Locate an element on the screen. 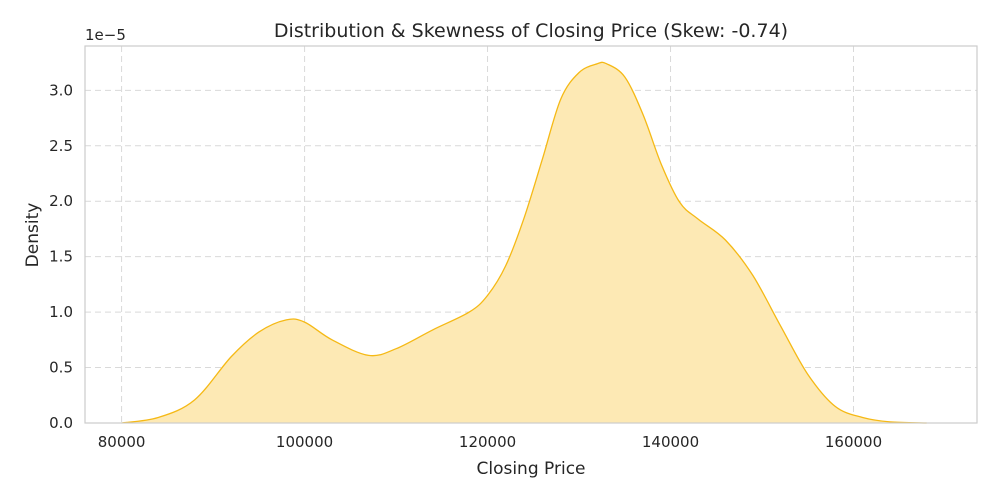 This screenshot has height=500, width=1000. y-tick-labels: 0.0 0.5 1.0 1.5 2.0 2.5 3.0 is located at coordinates (61, 256).